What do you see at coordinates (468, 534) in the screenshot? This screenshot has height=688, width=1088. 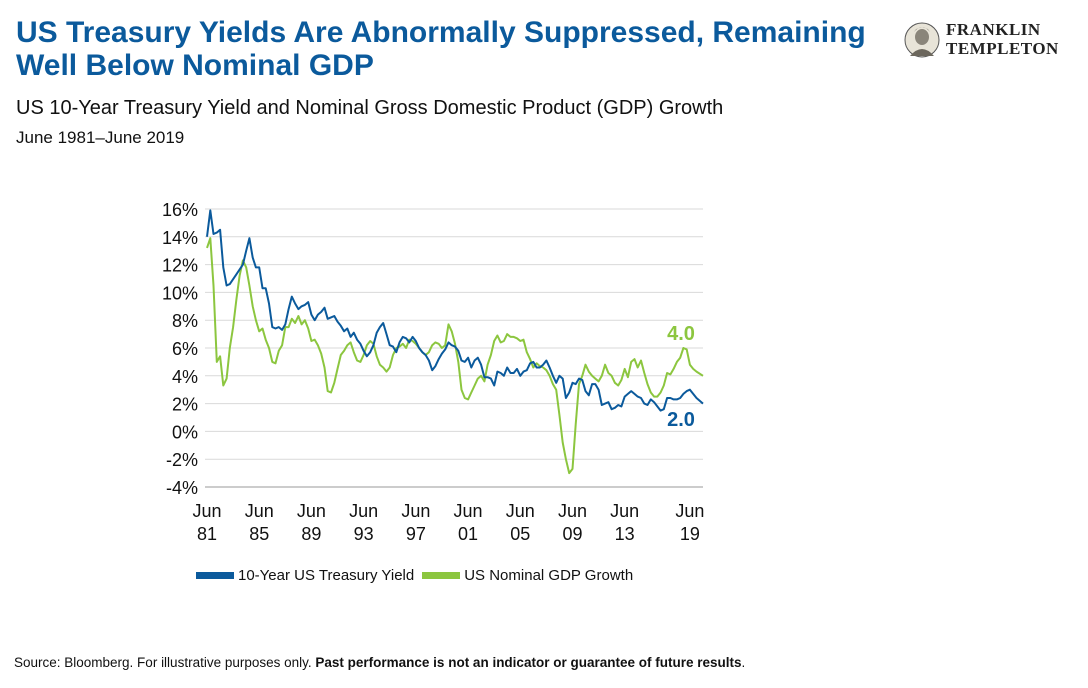 I see `x-tick-label-year: 01` at bounding box center [468, 534].